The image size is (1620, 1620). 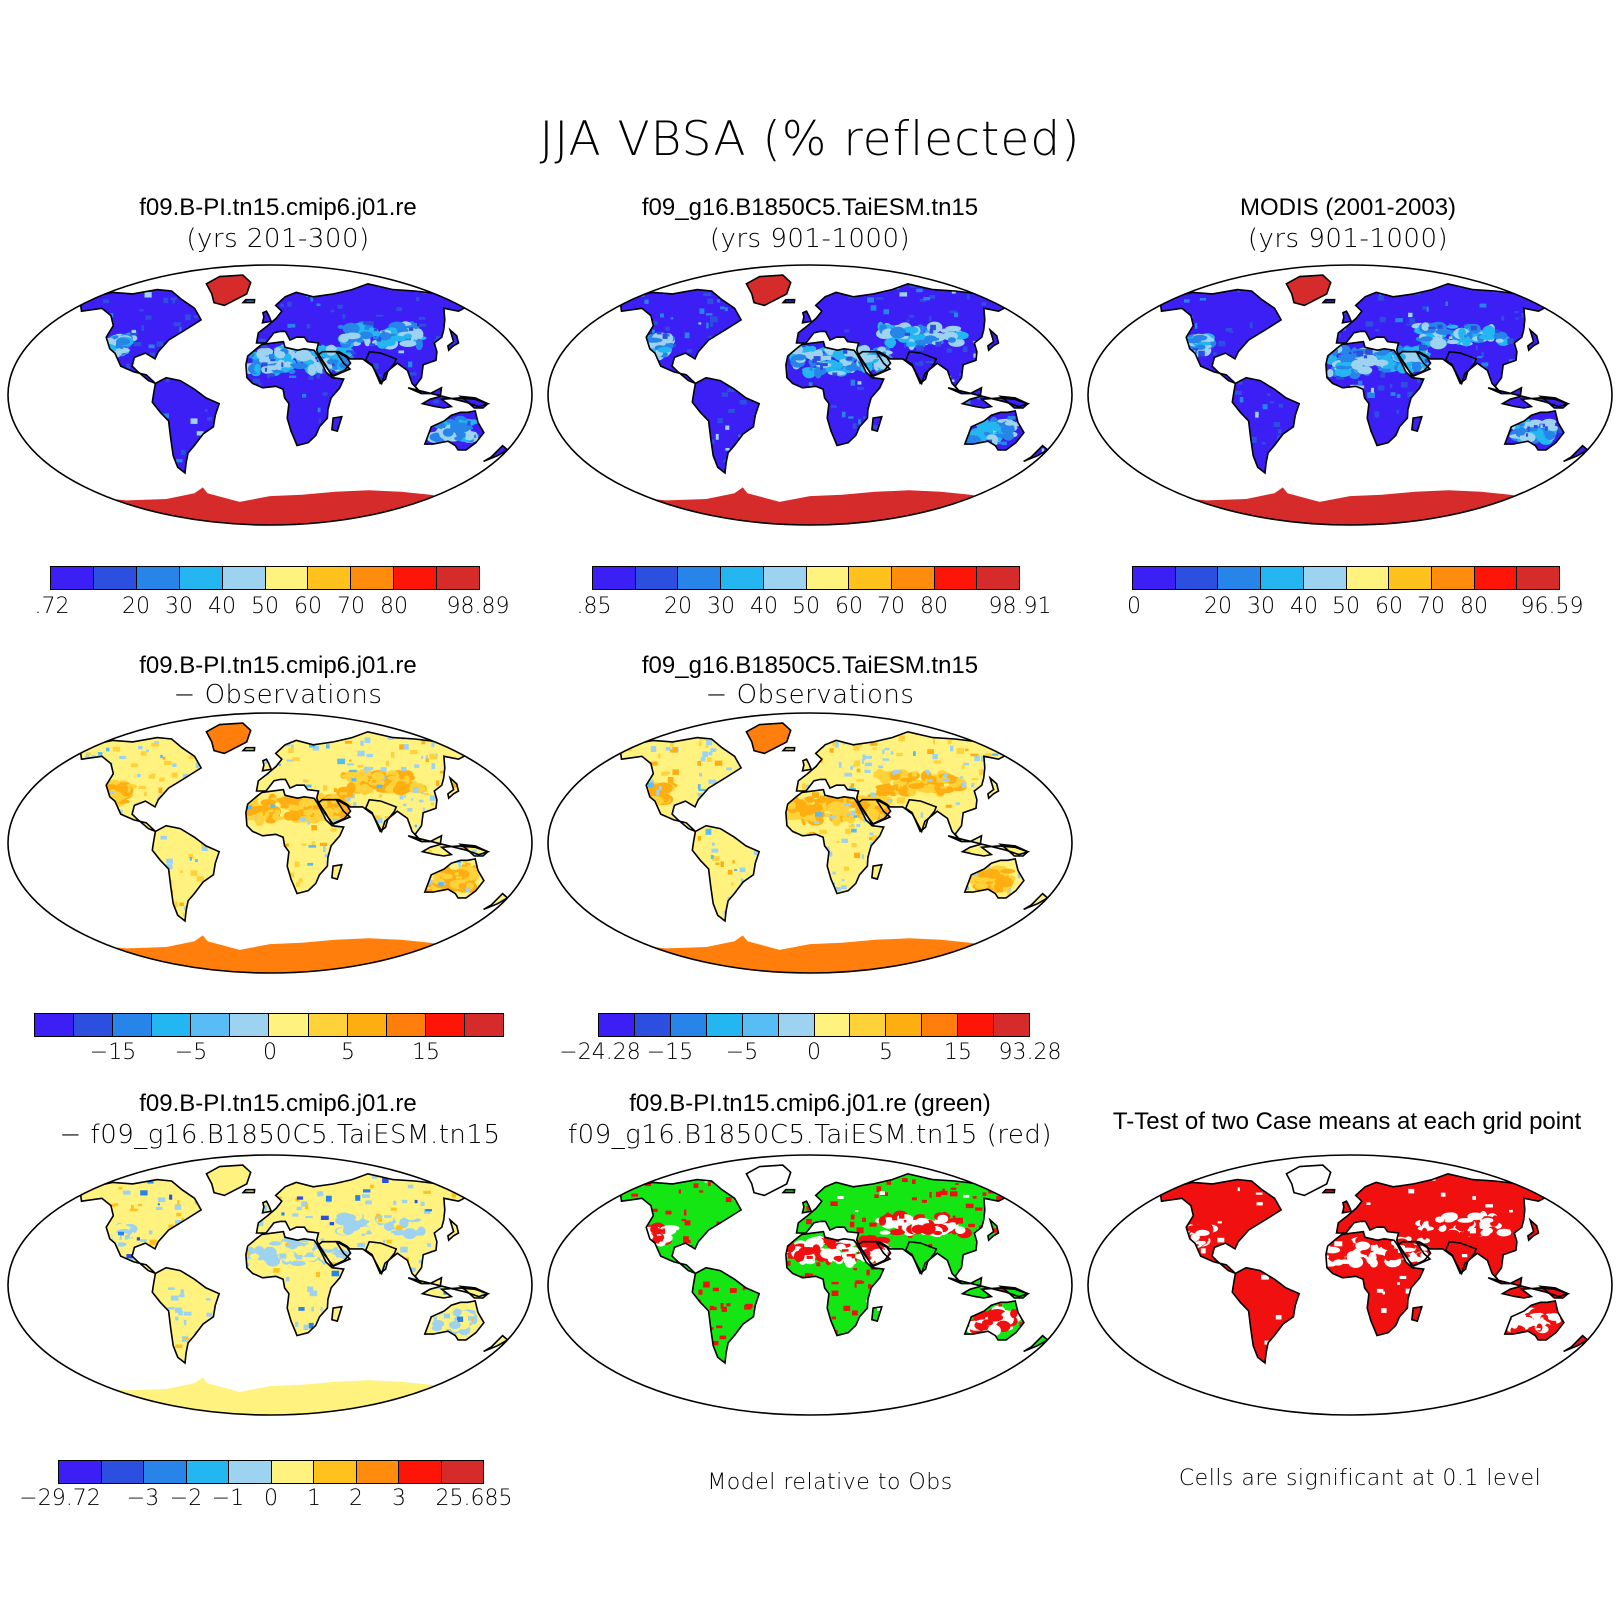 What do you see at coordinates (1020, 606) in the screenshot?
I see `cb2-tick: 98.91` at bounding box center [1020, 606].